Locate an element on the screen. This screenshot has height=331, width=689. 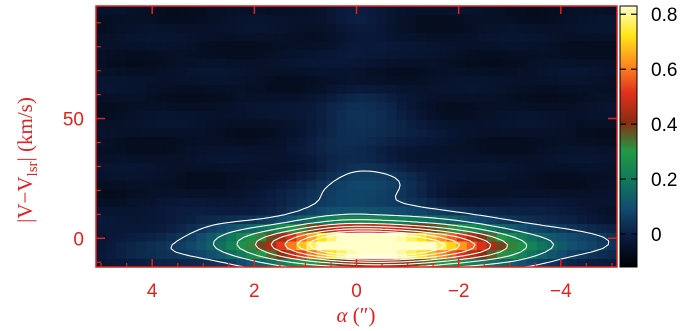
contour-line is located at coordinates (378, 244).